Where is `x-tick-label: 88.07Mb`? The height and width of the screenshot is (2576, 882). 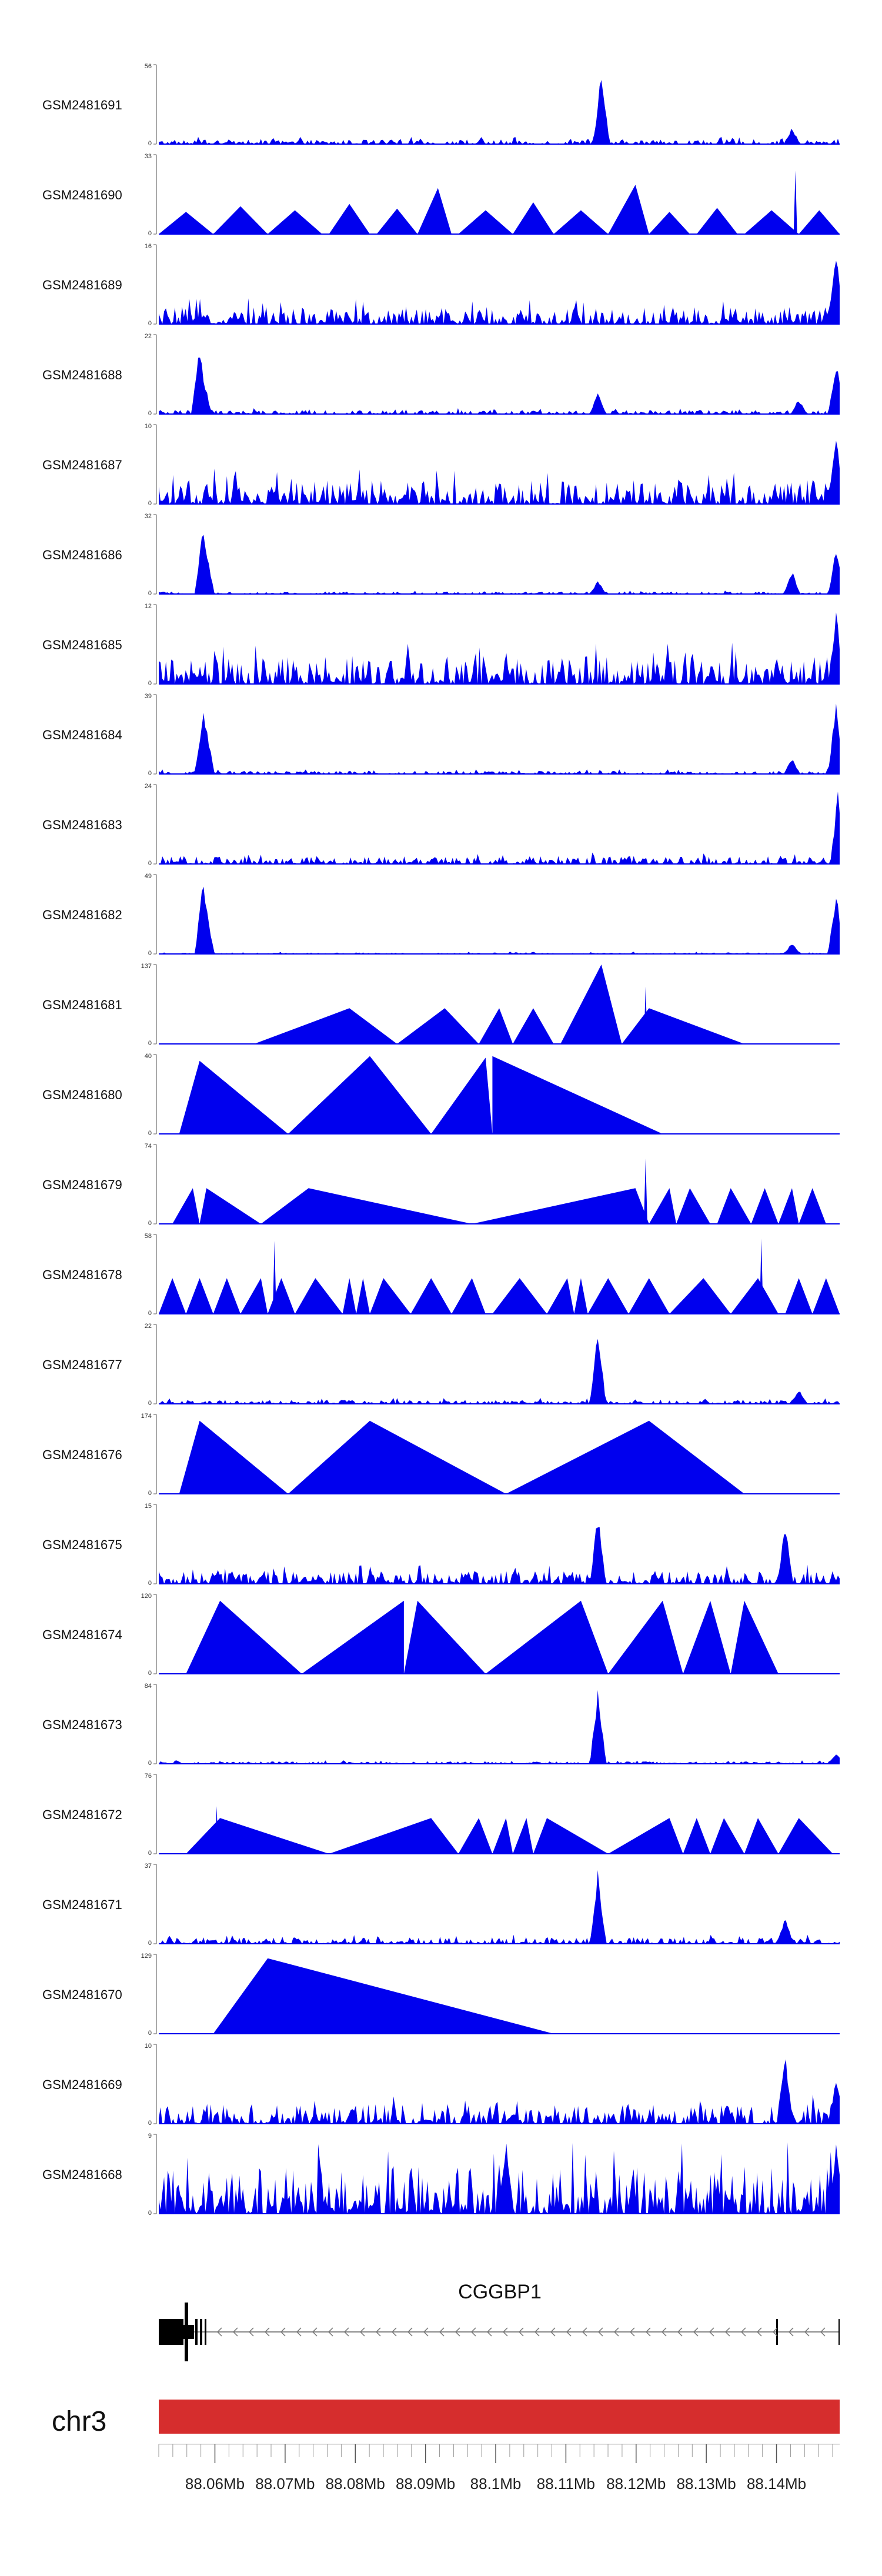
x-tick-label: 88.07Mb is located at coordinates (285, 2483).